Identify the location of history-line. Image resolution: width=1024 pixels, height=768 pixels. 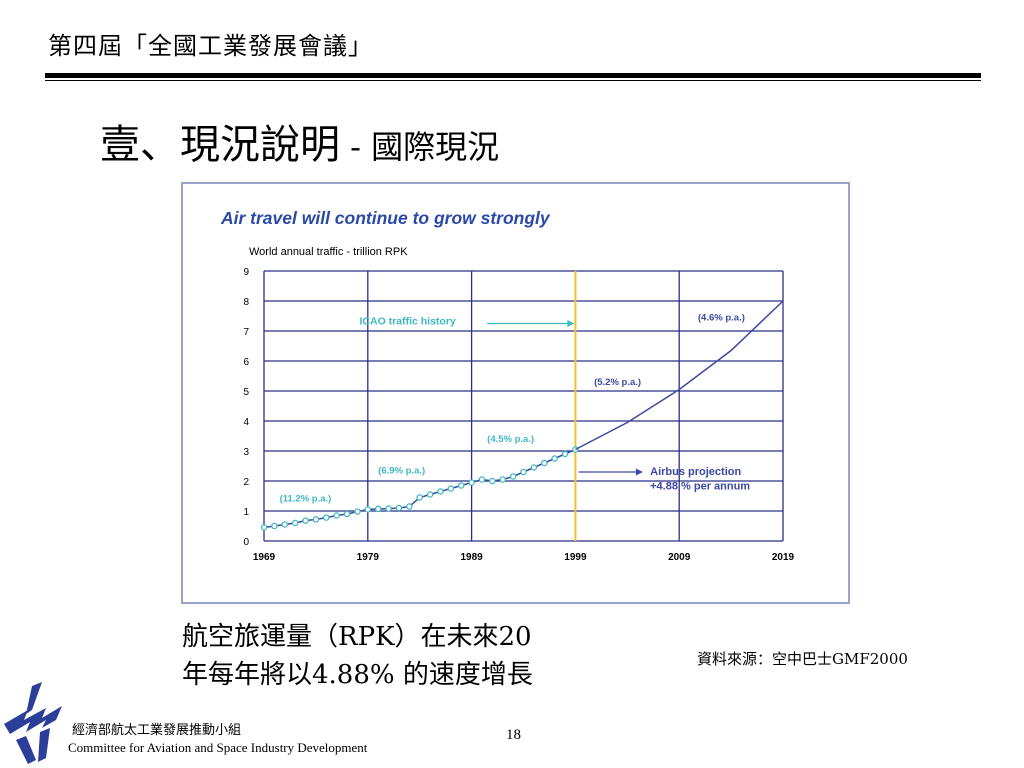
(419, 488).